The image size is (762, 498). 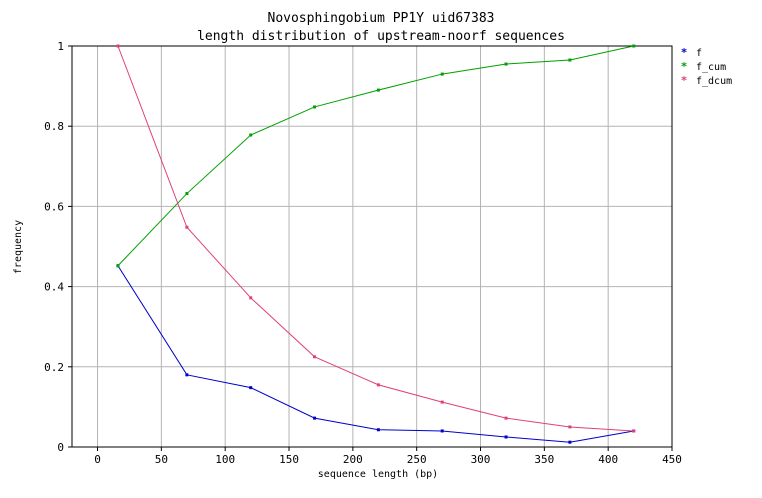 What do you see at coordinates (161, 459) in the screenshot?
I see `x-tick-label: 50` at bounding box center [161, 459].